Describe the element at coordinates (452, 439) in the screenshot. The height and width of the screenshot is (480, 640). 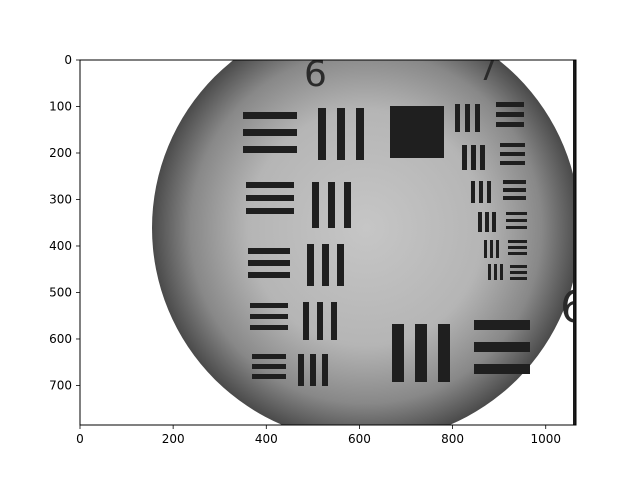
I see `x-tick-label: 800` at that location.